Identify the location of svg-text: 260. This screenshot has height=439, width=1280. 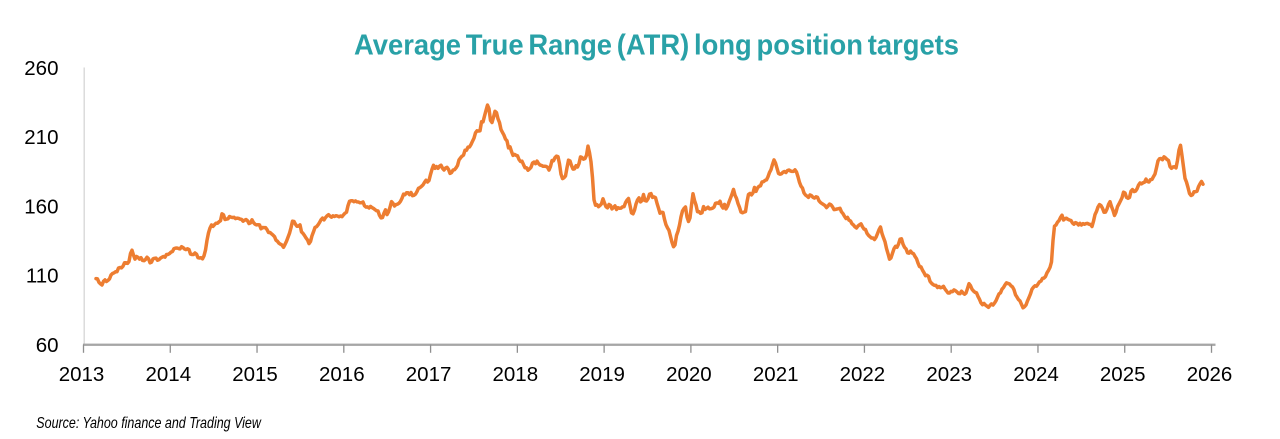
(41, 68).